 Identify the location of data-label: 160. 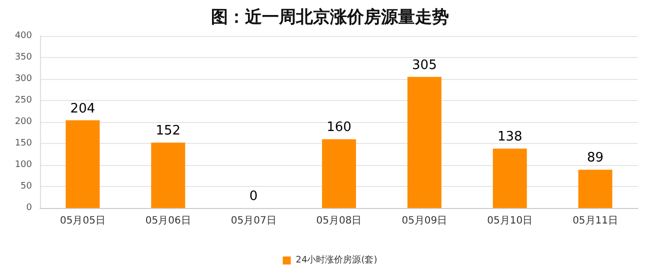
(339, 128).